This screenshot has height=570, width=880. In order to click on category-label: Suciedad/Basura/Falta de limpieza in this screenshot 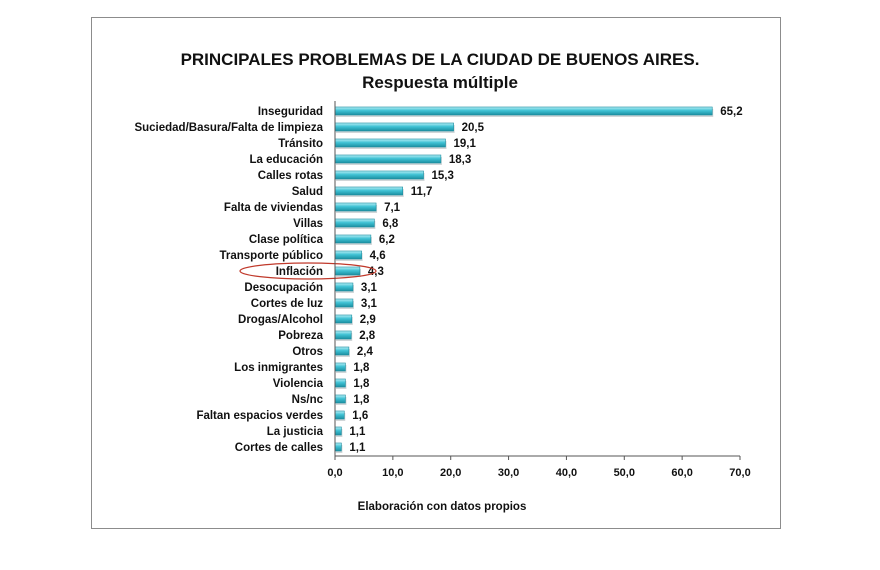, I will do `click(228, 128)`.